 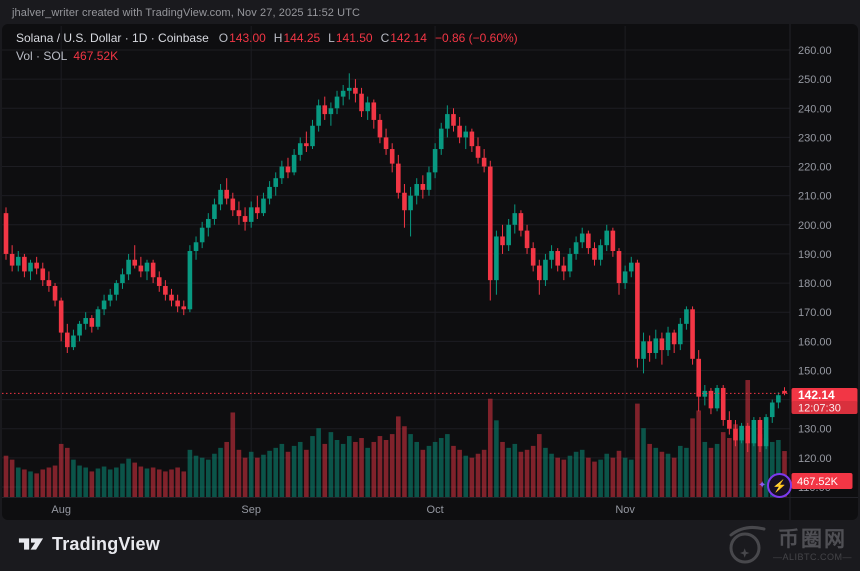 What do you see at coordinates (251, 510) in the screenshot?
I see `month-tick-label: Sep` at bounding box center [251, 510].